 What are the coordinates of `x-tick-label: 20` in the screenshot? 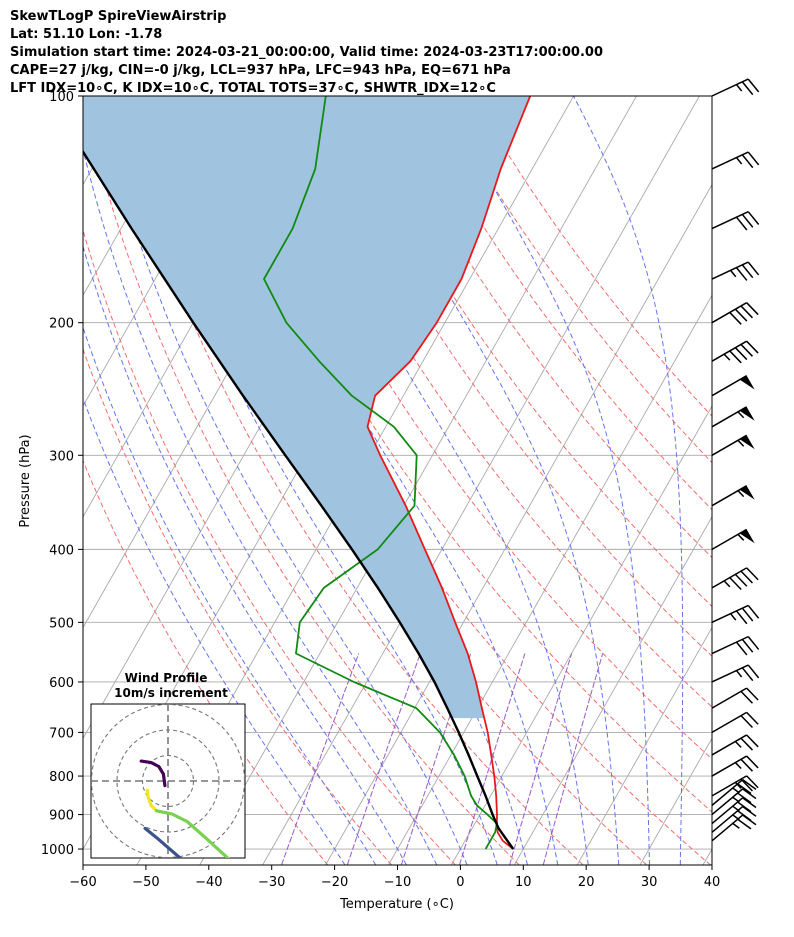 It's located at (586, 882).